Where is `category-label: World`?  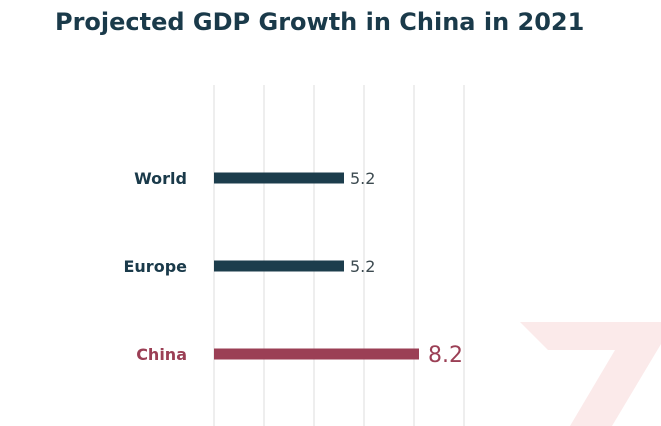
category-label: World is located at coordinates (160, 178).